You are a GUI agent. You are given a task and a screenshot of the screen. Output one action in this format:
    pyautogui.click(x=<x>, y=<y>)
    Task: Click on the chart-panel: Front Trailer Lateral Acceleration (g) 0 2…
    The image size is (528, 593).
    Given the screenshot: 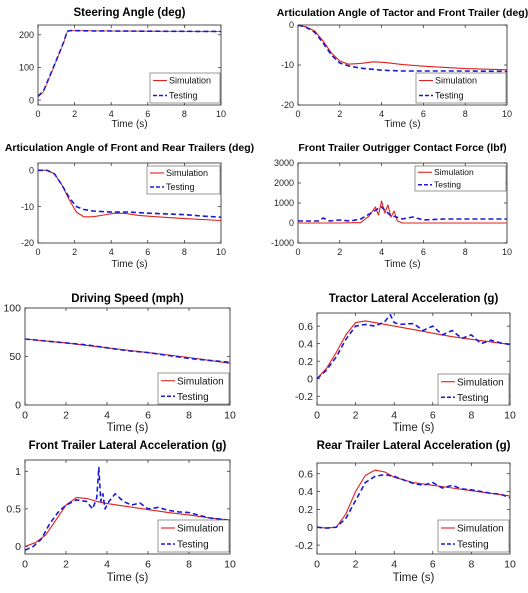 What is the action you would take?
    pyautogui.click(x=121, y=512)
    